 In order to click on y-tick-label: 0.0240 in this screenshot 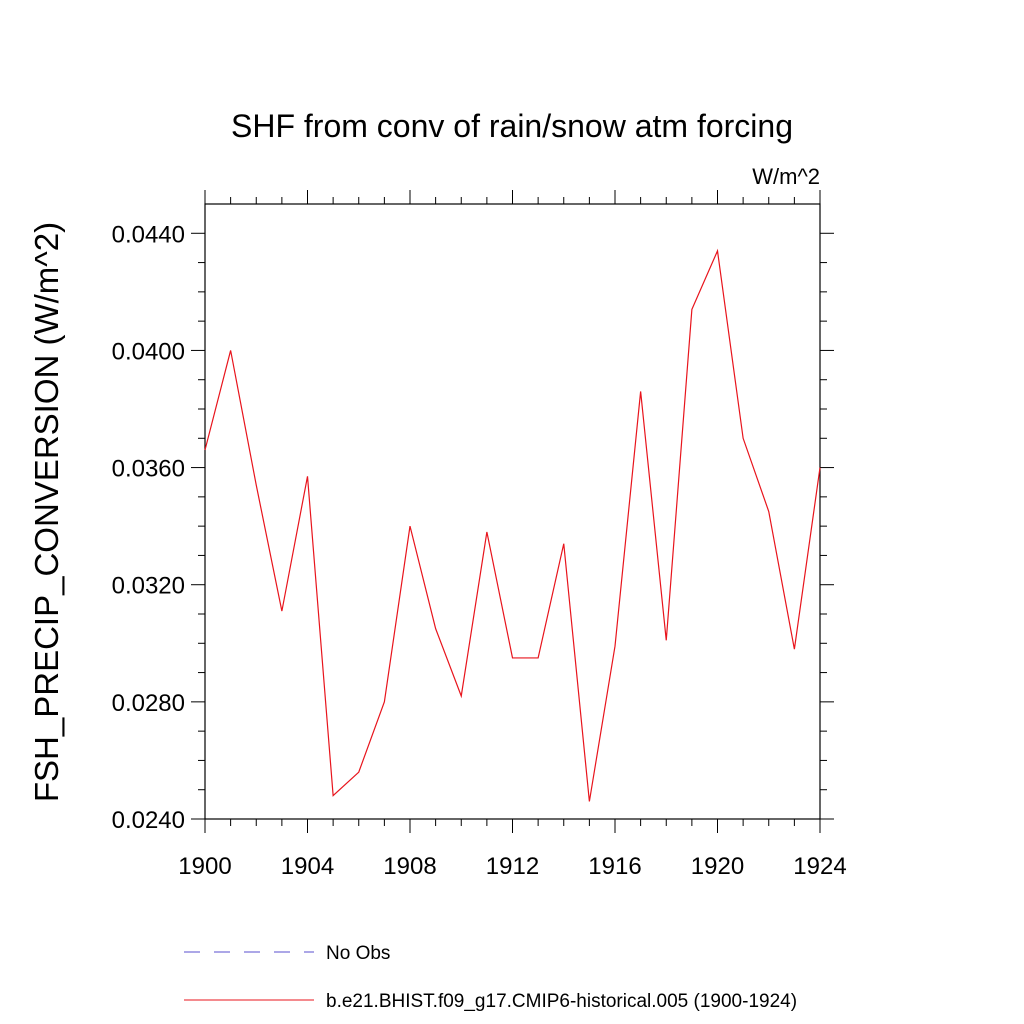, I will do `click(148, 820)`.